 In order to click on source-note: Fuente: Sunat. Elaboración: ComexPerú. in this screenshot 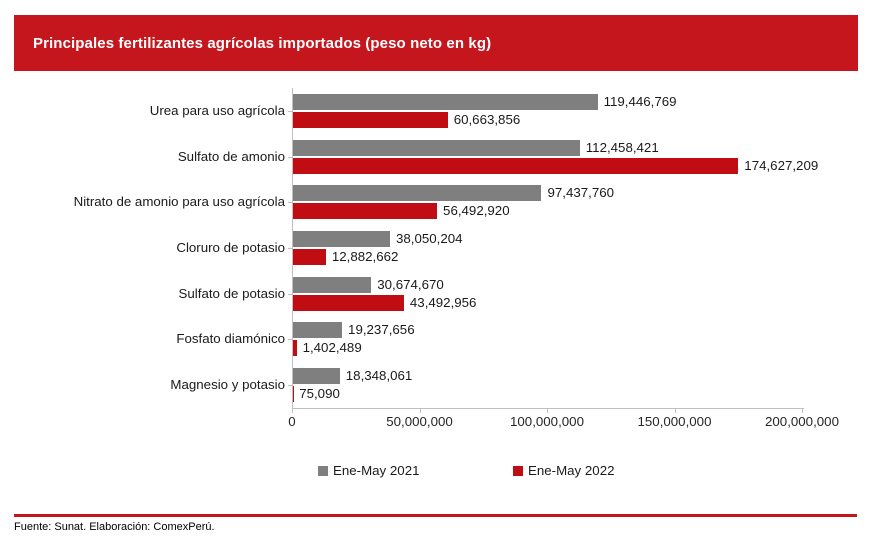, I will do `click(114, 527)`.